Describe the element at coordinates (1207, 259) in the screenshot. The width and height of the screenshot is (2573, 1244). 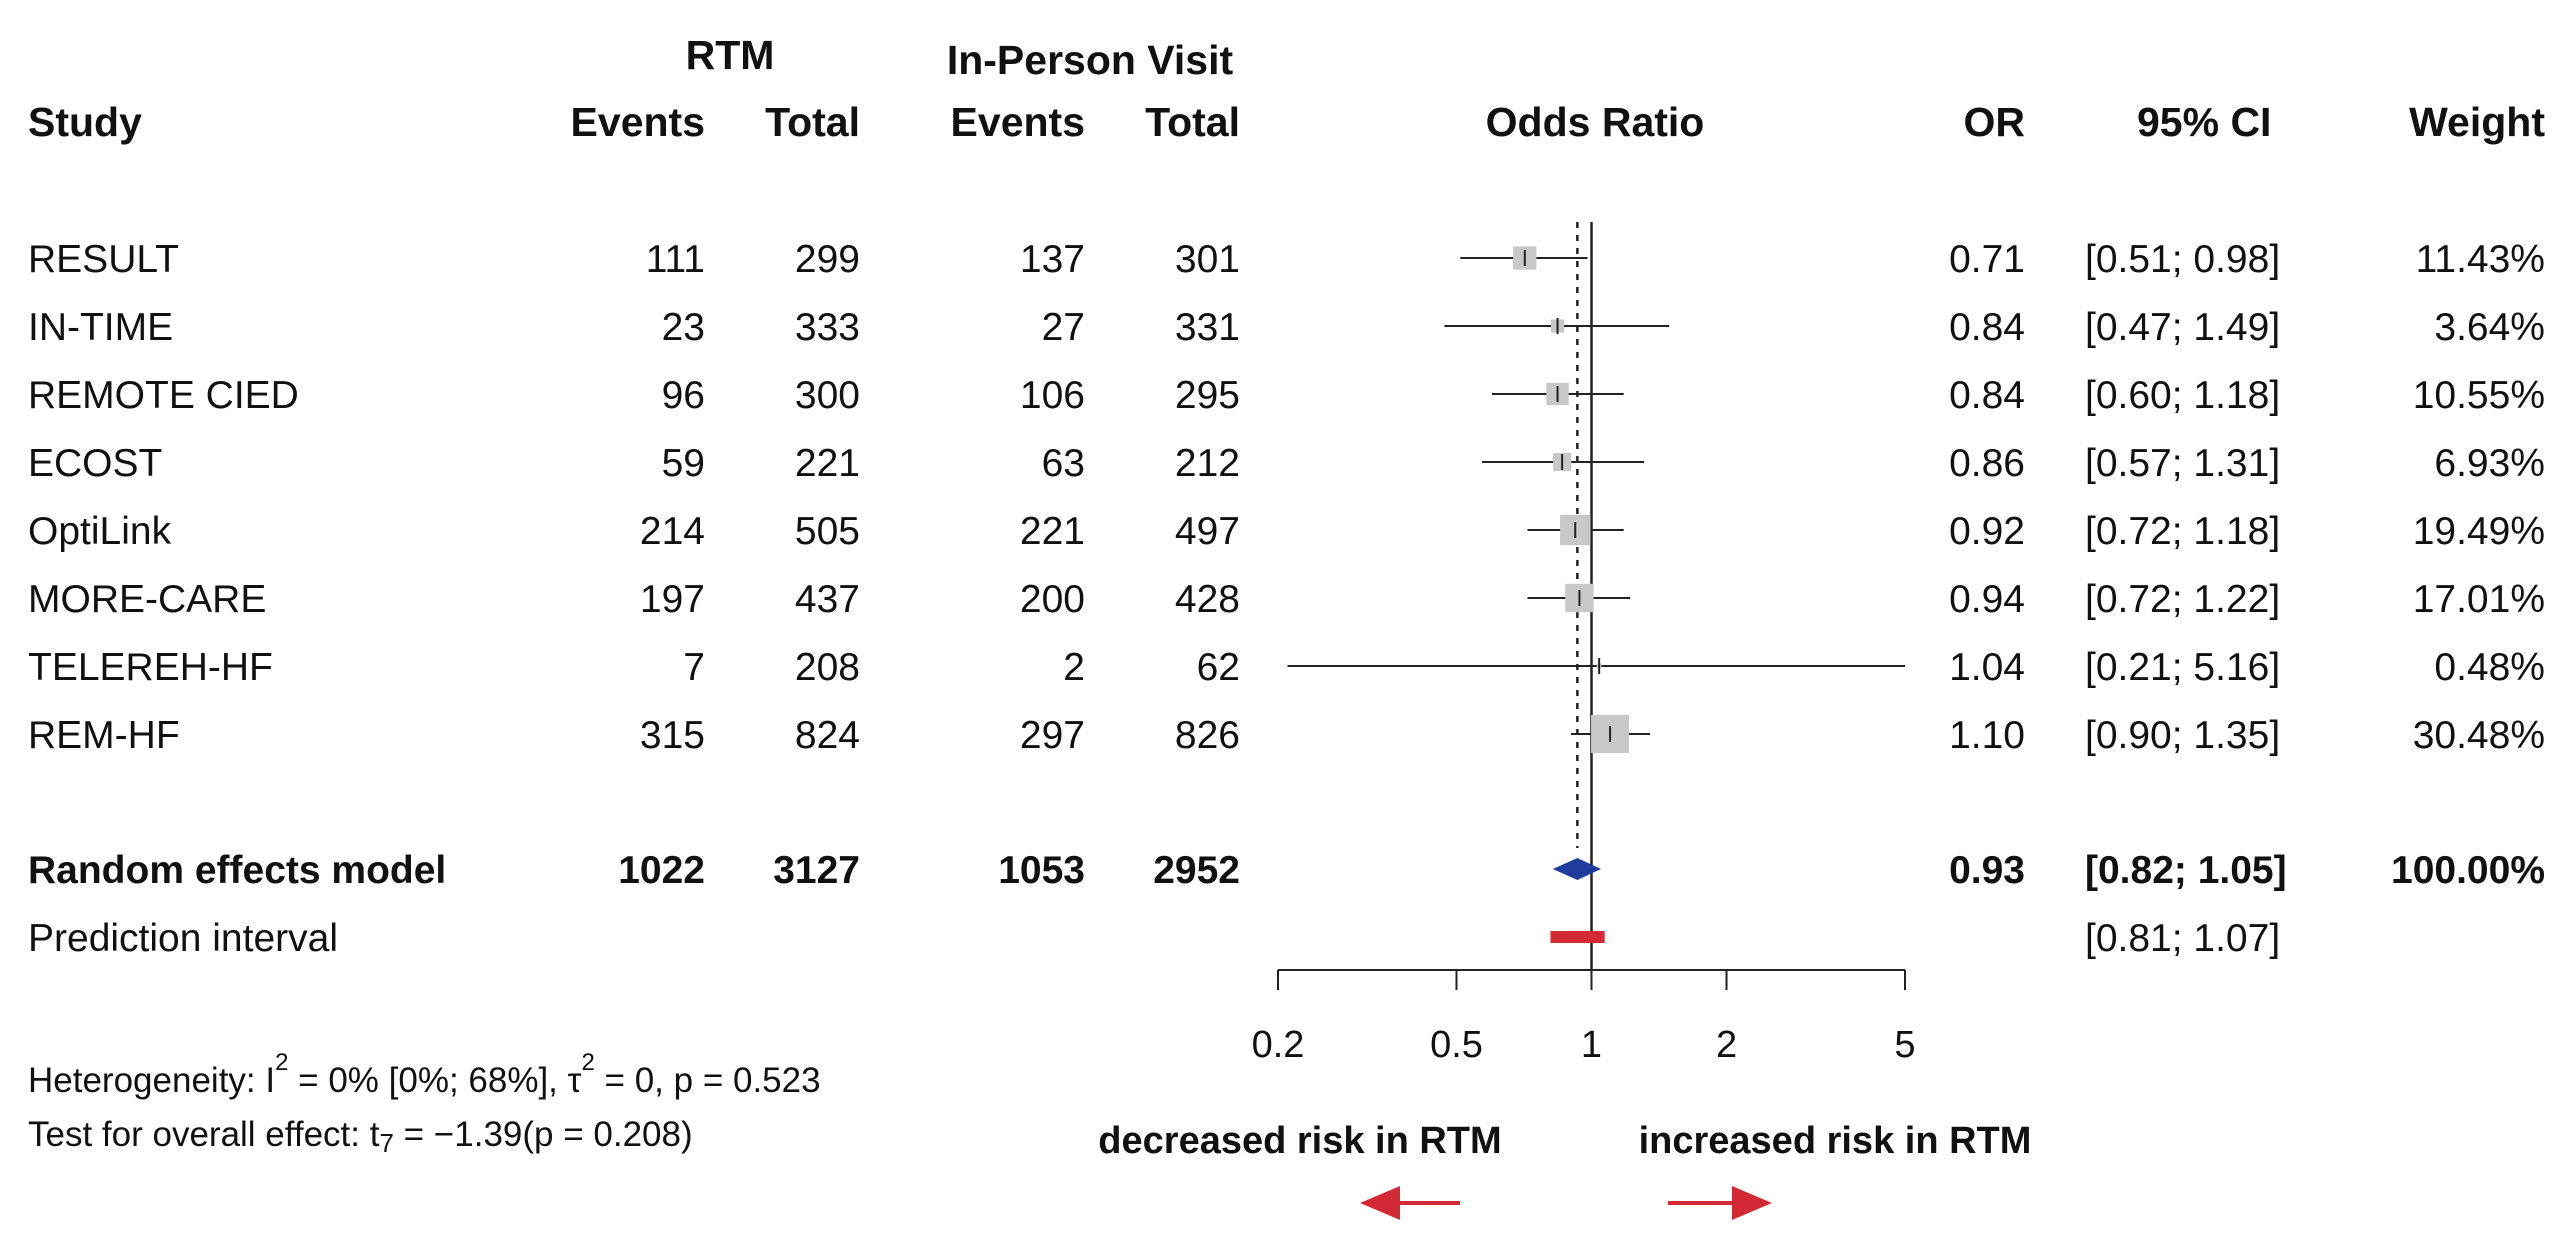
I see `ipv-total: 301` at that location.